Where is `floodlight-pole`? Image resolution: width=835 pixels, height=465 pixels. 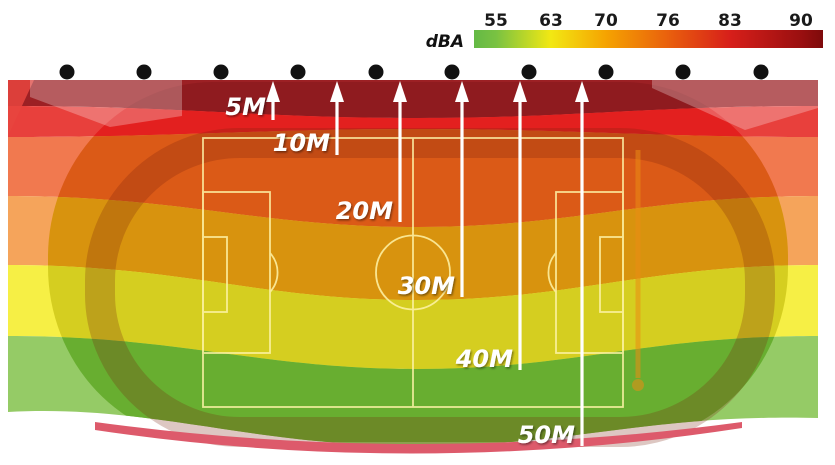
floodlight-pole is located at coordinates (638, 270).